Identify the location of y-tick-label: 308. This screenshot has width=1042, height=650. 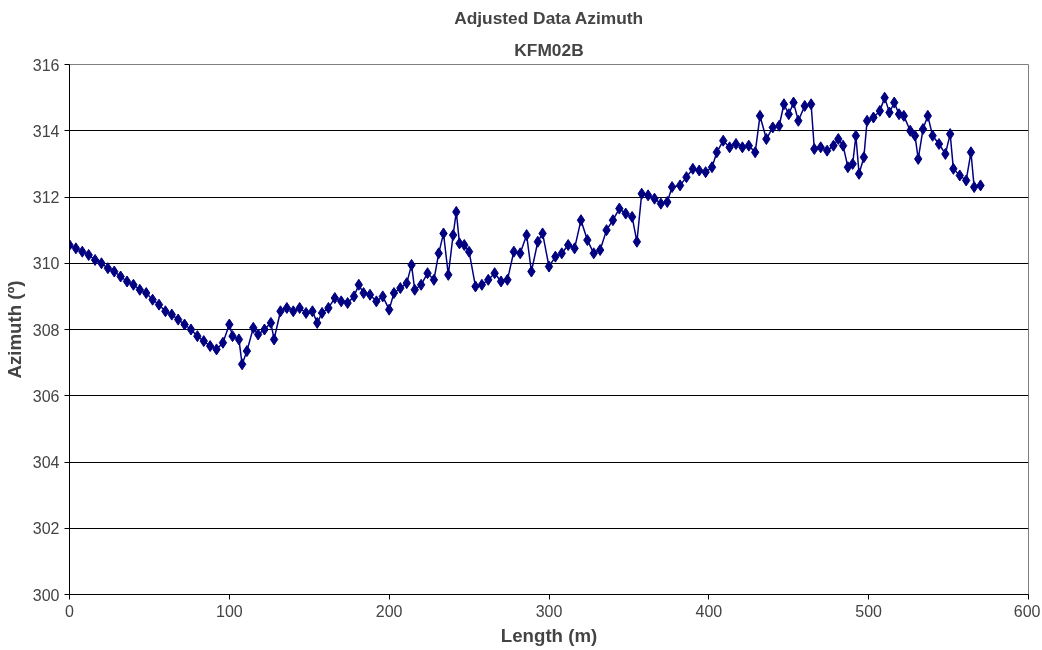
(46, 330).